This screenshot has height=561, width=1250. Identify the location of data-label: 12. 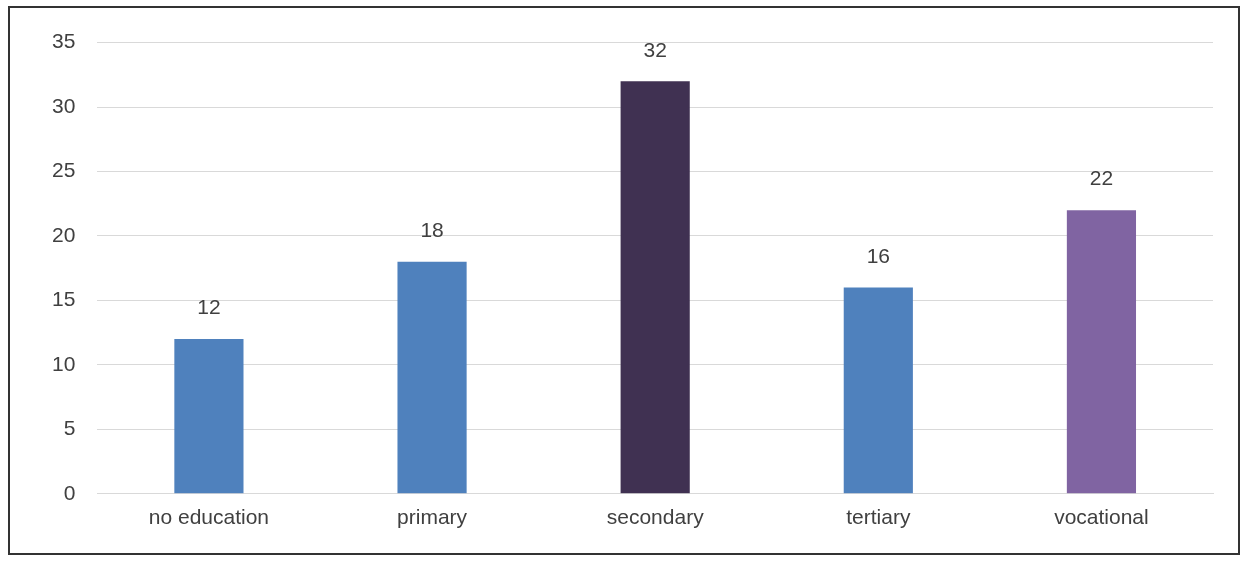
(209, 307).